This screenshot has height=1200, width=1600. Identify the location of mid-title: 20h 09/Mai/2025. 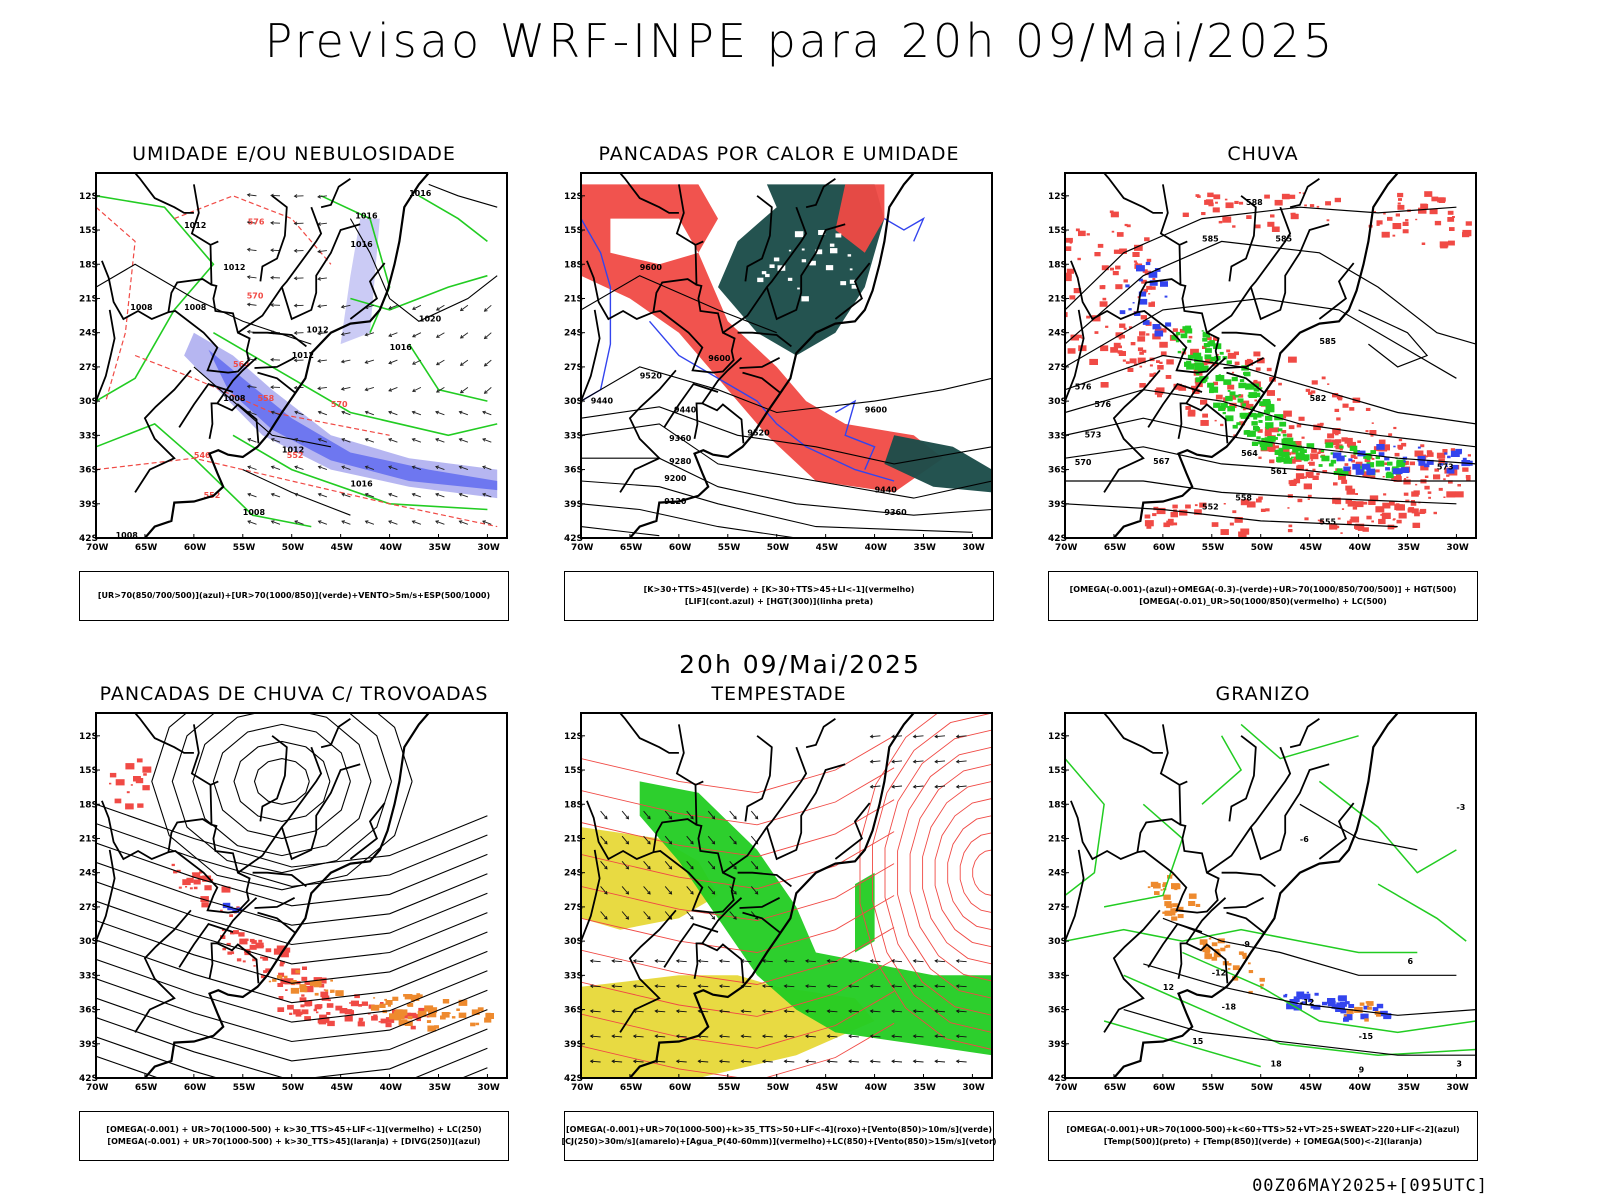
(800, 664).